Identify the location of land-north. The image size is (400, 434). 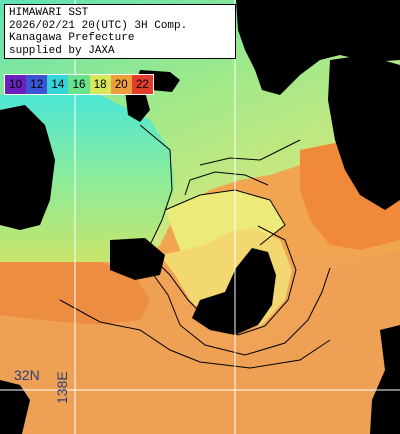
(318, 47).